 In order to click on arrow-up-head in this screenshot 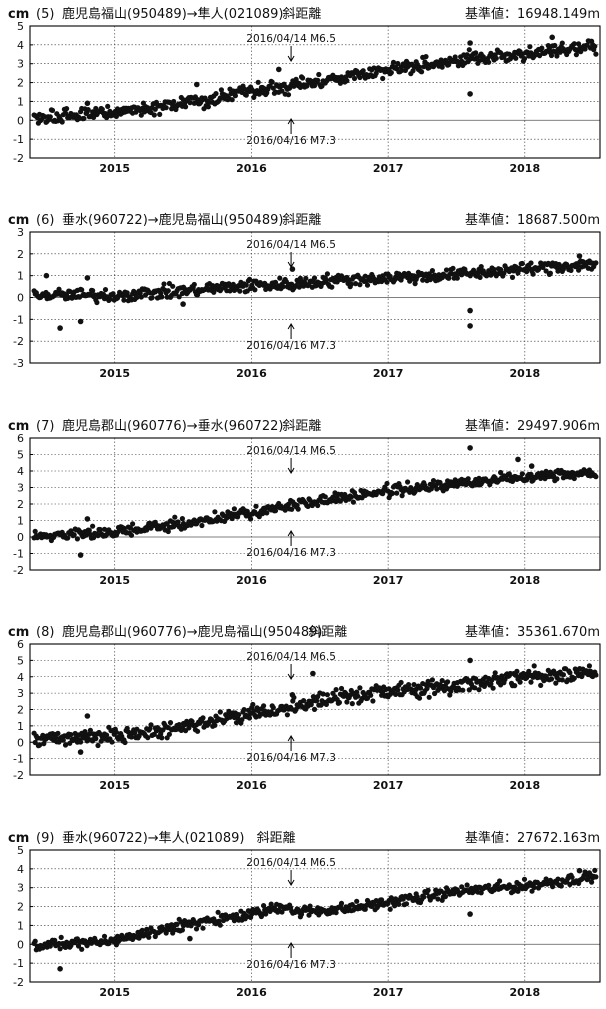, I will do `click(291, 121)`.